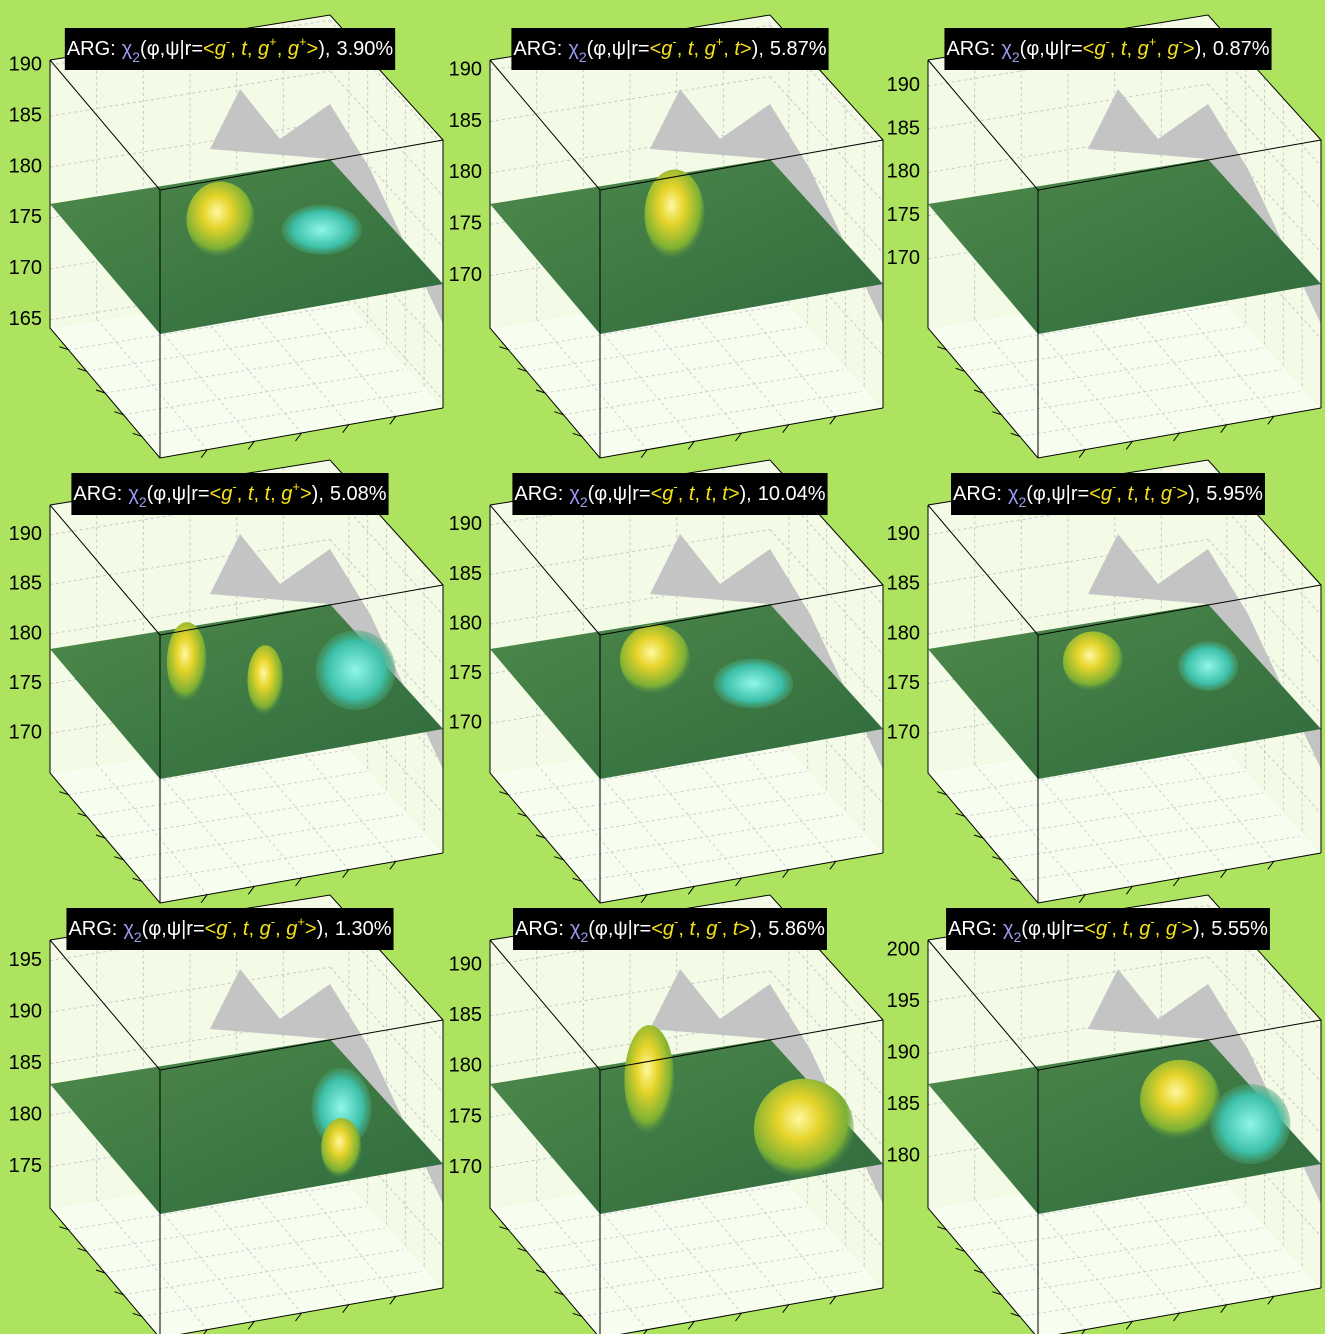  What do you see at coordinates (128, 929) in the screenshot?
I see `title-symbol: χ` at bounding box center [128, 929].